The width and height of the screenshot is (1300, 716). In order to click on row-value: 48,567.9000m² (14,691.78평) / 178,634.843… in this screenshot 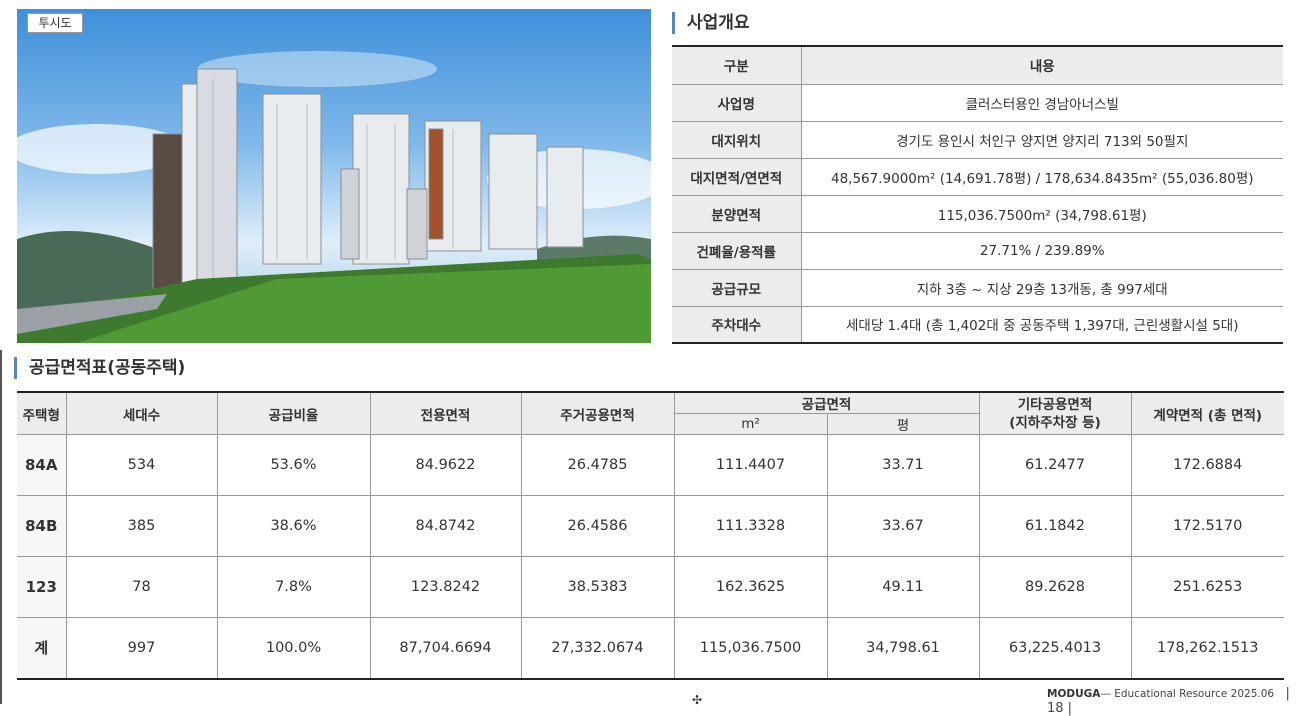, I will do `click(1042, 177)`.